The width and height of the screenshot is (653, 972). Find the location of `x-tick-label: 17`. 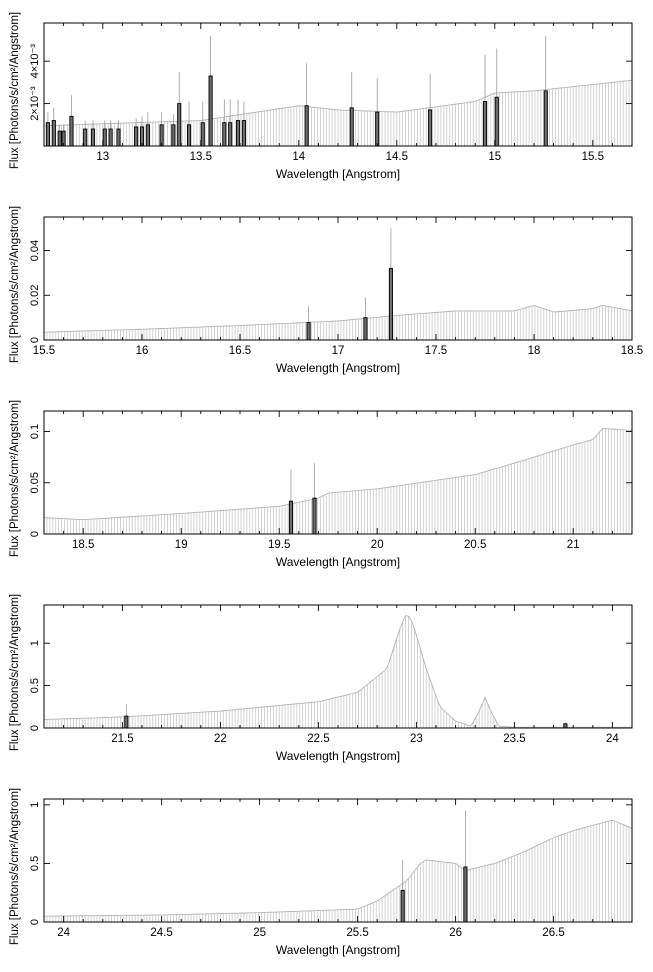

x-tick-label: 17 is located at coordinates (338, 351).